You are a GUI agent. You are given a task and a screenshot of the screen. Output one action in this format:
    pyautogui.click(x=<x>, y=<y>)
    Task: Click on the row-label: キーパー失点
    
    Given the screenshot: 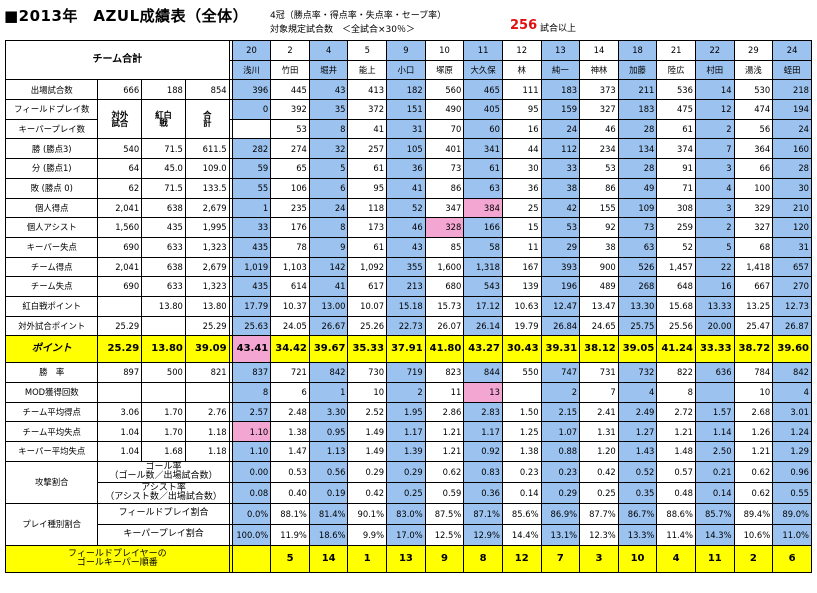 What is the action you would take?
    pyautogui.click(x=51, y=247)
    